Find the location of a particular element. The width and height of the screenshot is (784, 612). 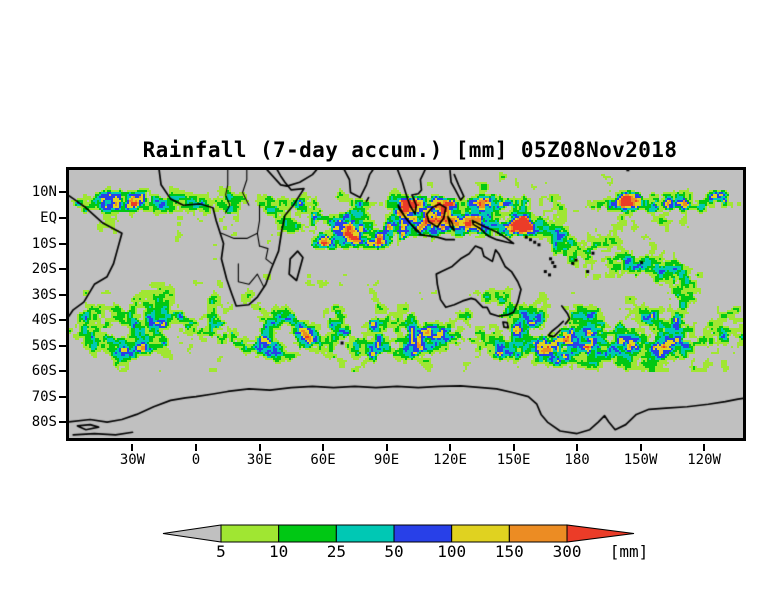

lat-tick-label: 10S is located at coordinates (44, 243).